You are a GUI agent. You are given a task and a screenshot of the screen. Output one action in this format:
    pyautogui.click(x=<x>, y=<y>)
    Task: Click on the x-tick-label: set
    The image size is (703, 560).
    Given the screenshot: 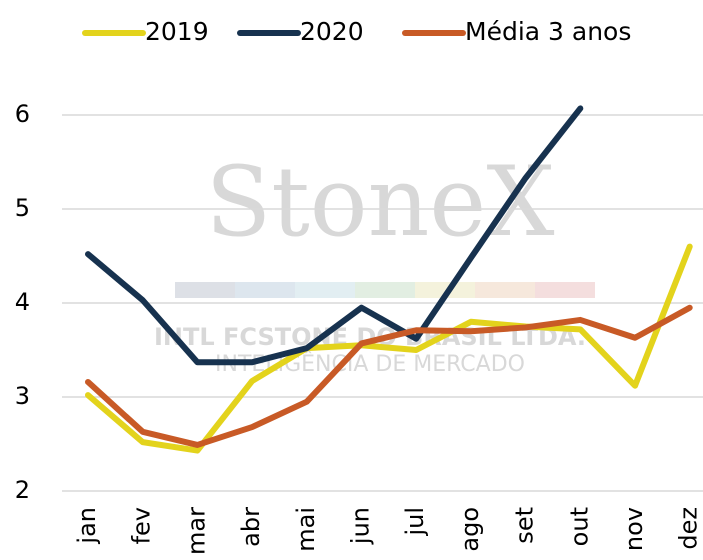 What is the action you would take?
    pyautogui.click(x=525, y=525)
    